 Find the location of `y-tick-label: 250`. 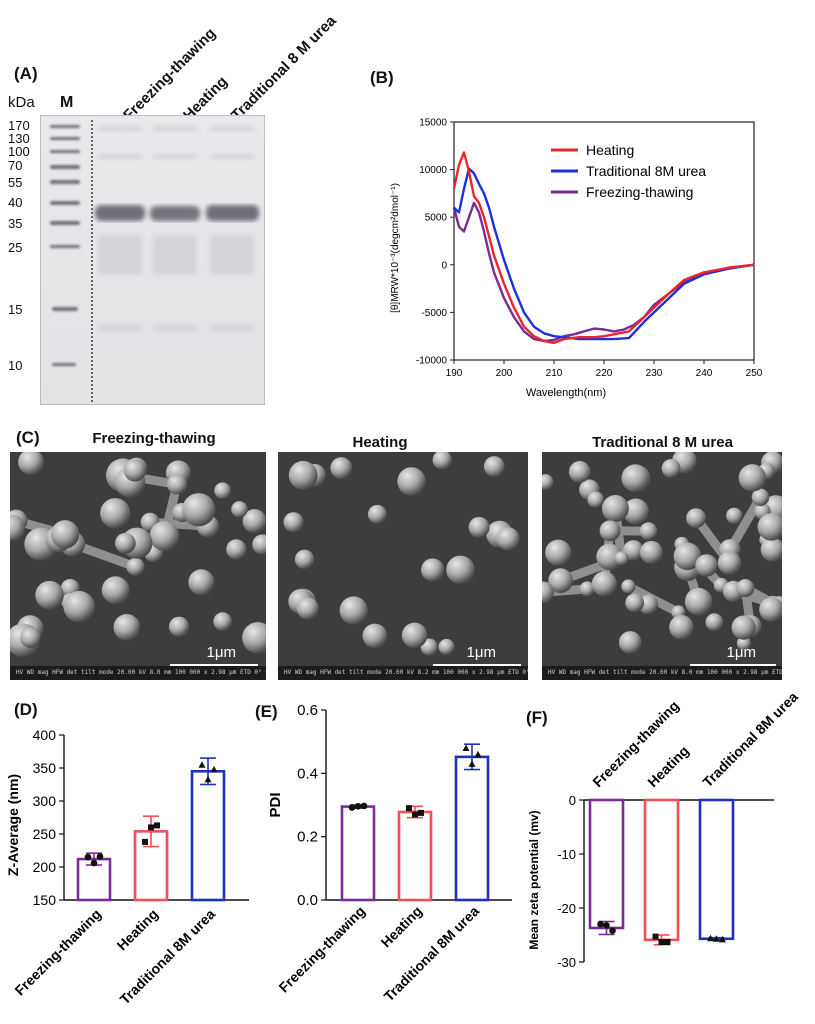

y-tick-label: 250 is located at coordinates (45, 834).